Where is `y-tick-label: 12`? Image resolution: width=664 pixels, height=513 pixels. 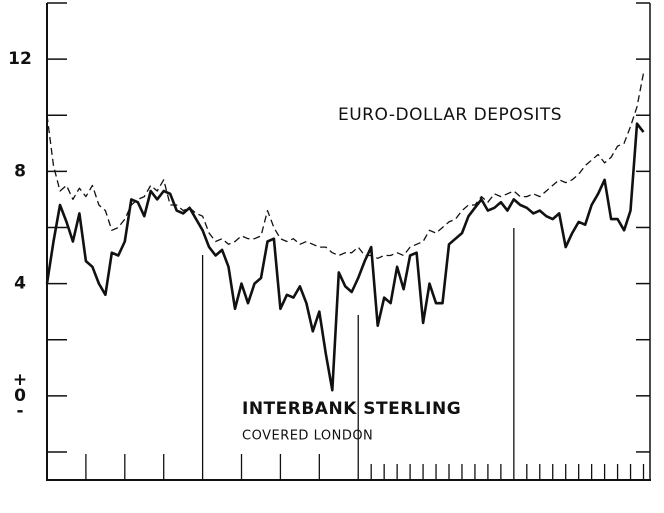
y-tick-label: 12 is located at coordinates (20, 59).